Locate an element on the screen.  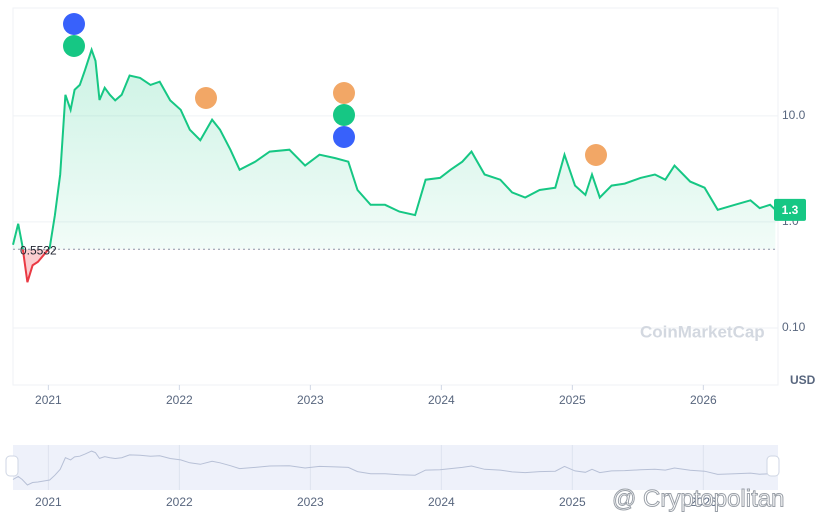
navigator-tick-label: 2024 is located at coordinates (441, 502).